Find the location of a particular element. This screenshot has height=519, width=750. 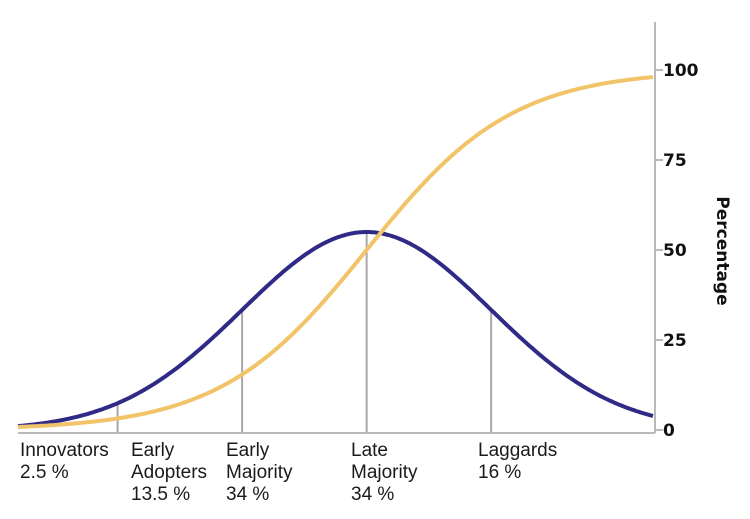

early-majority-name-2: Majority is located at coordinates (259, 472).